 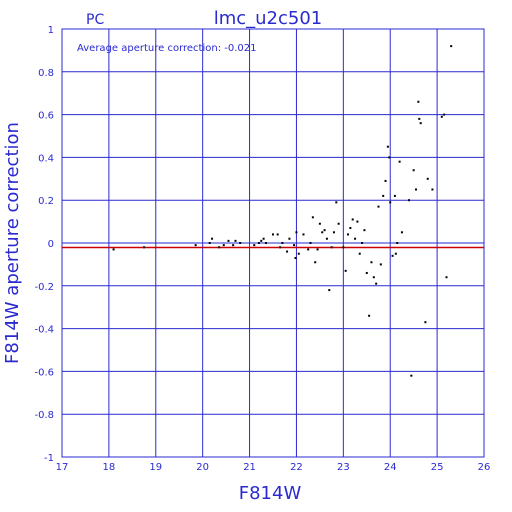 What do you see at coordinates (46, 158) in the screenshot?
I see `y-tick-label: 0.4` at bounding box center [46, 158].